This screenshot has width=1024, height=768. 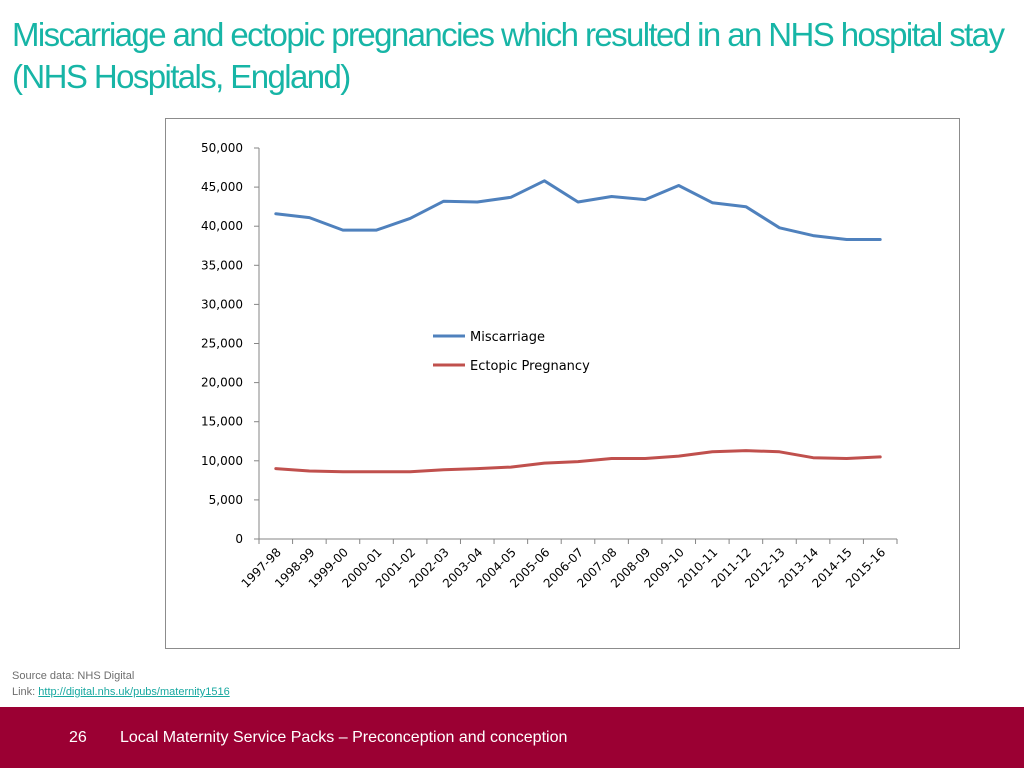 What do you see at coordinates (578, 210) in the screenshot?
I see `series-line-miscarriage` at bounding box center [578, 210].